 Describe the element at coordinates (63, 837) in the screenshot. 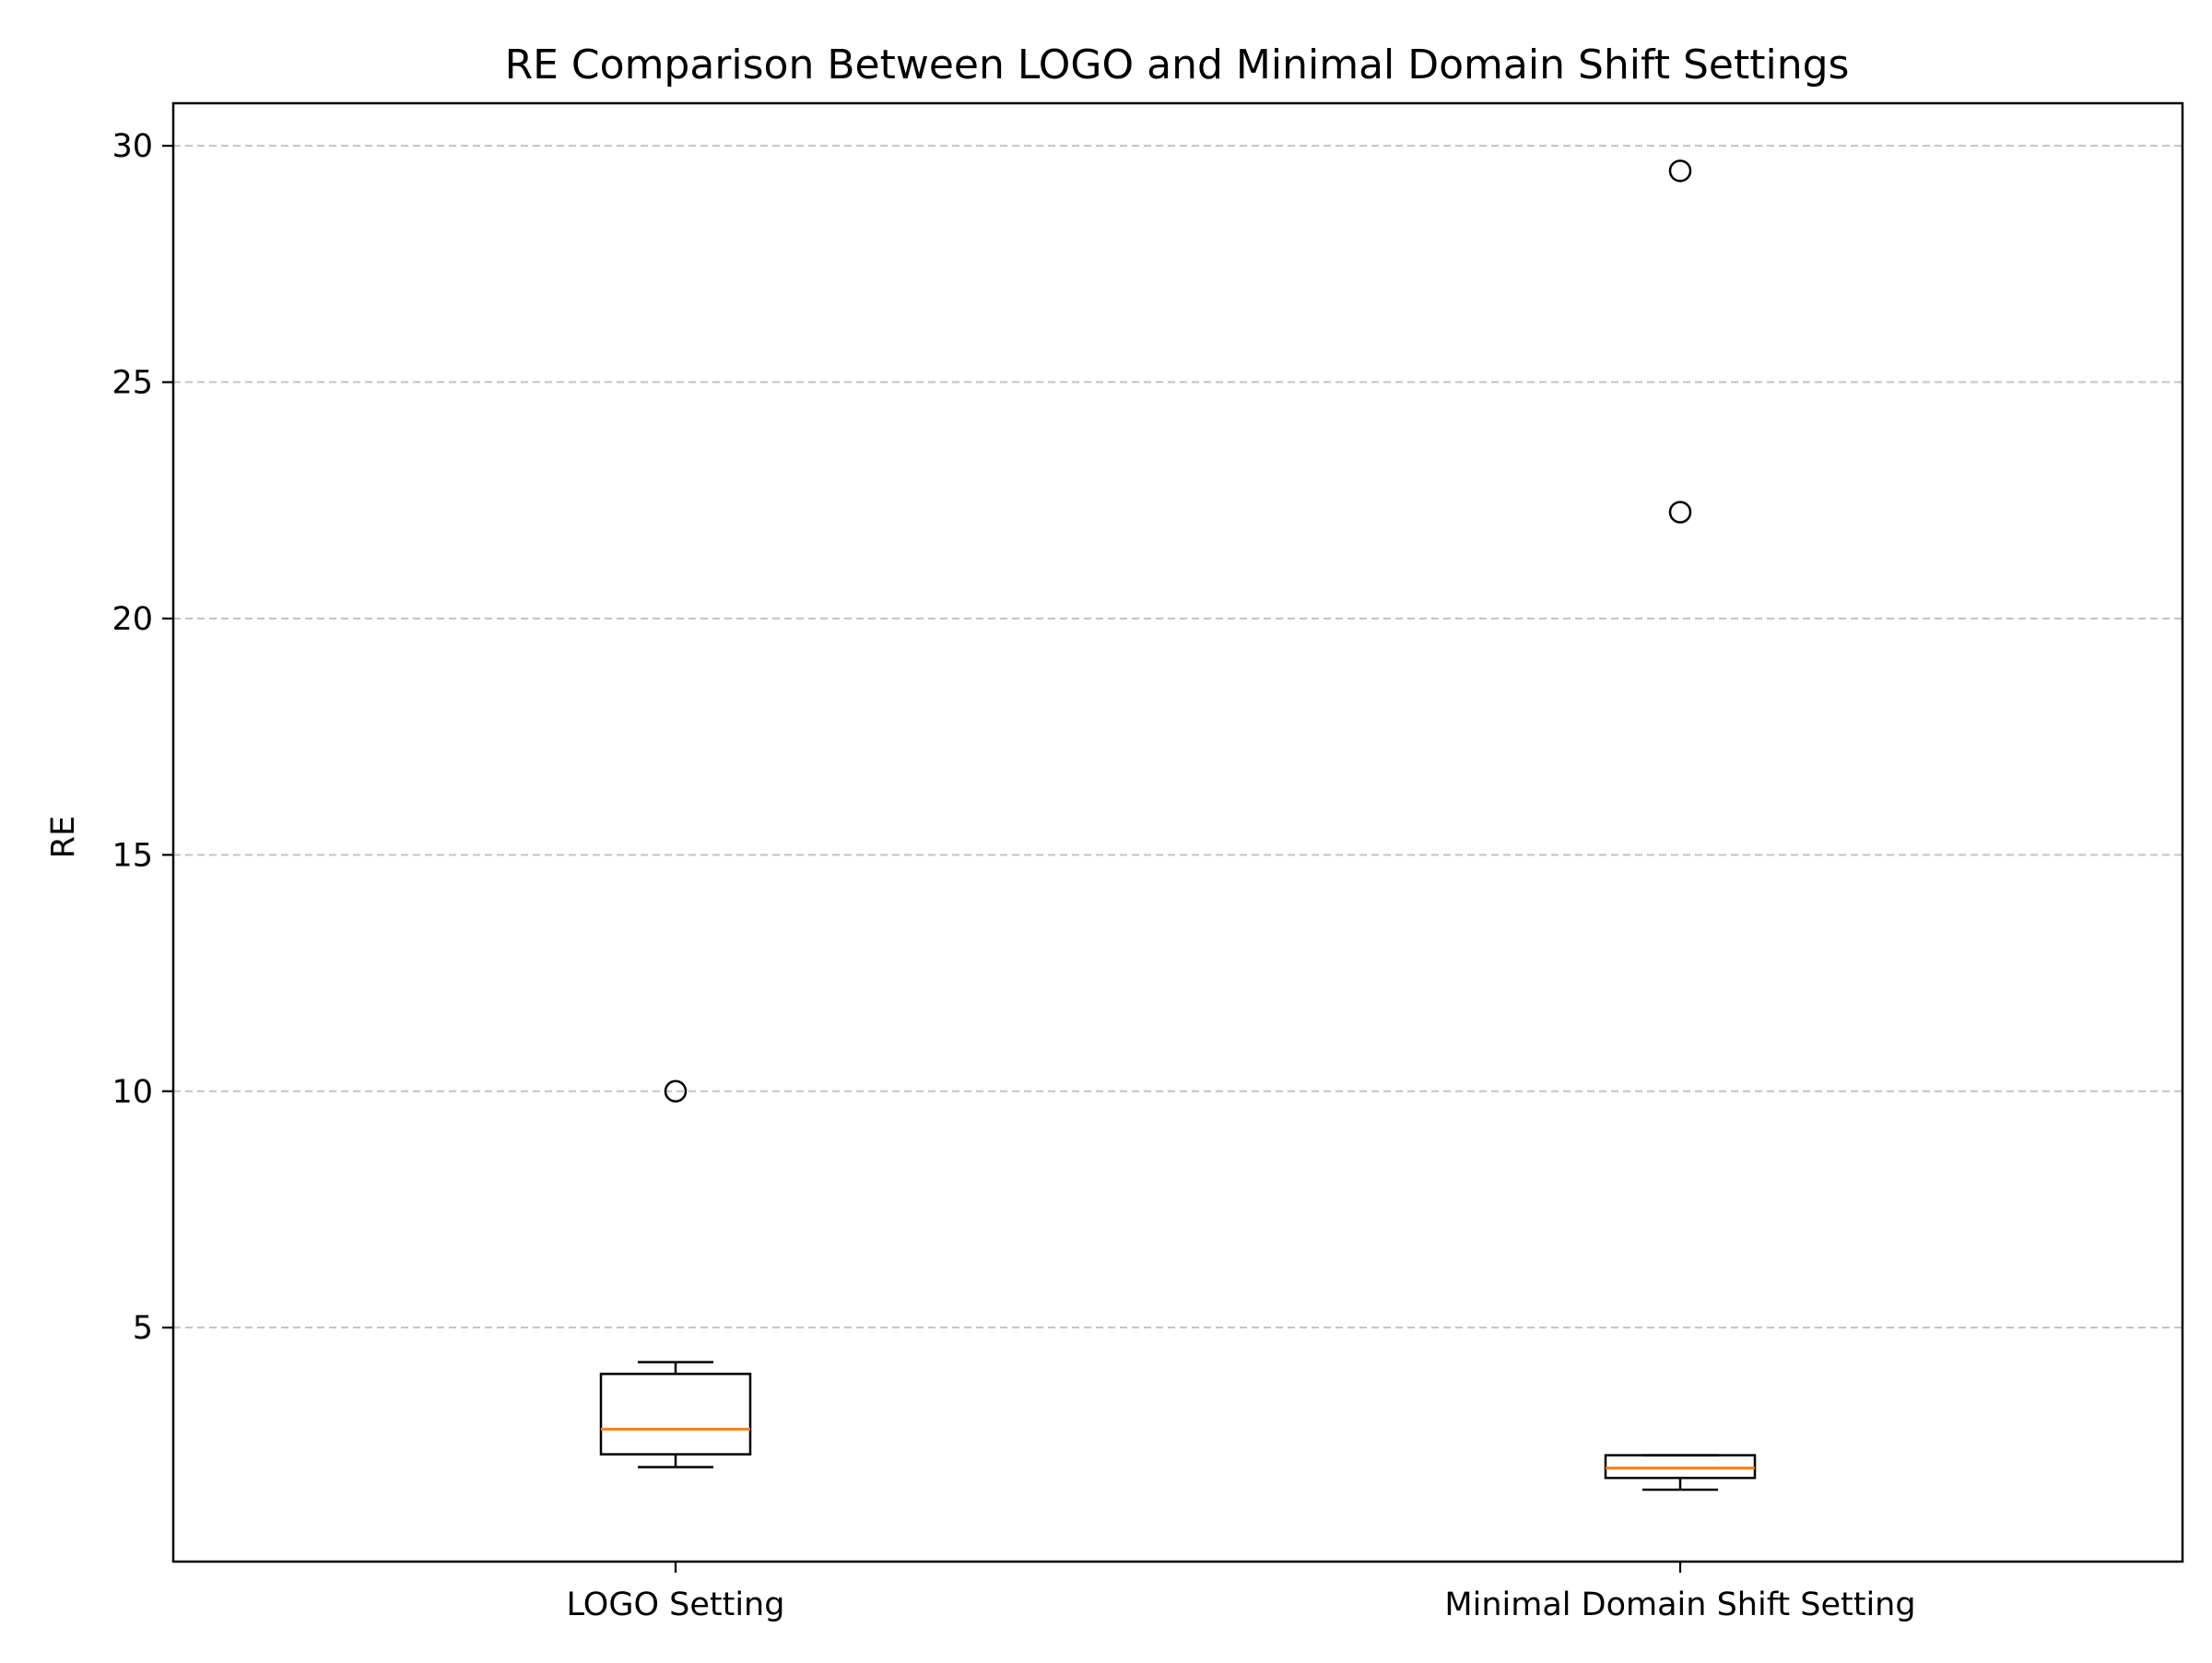

I see `y-axis-label: RE` at that location.